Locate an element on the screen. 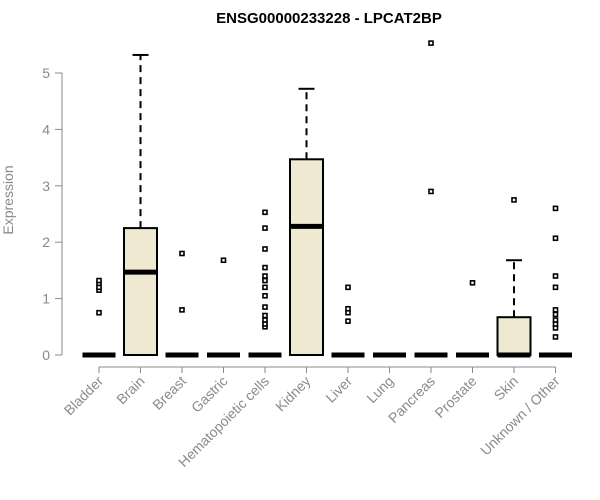 This screenshot has height=500, width=600. box-rect-skin is located at coordinates (514, 336).